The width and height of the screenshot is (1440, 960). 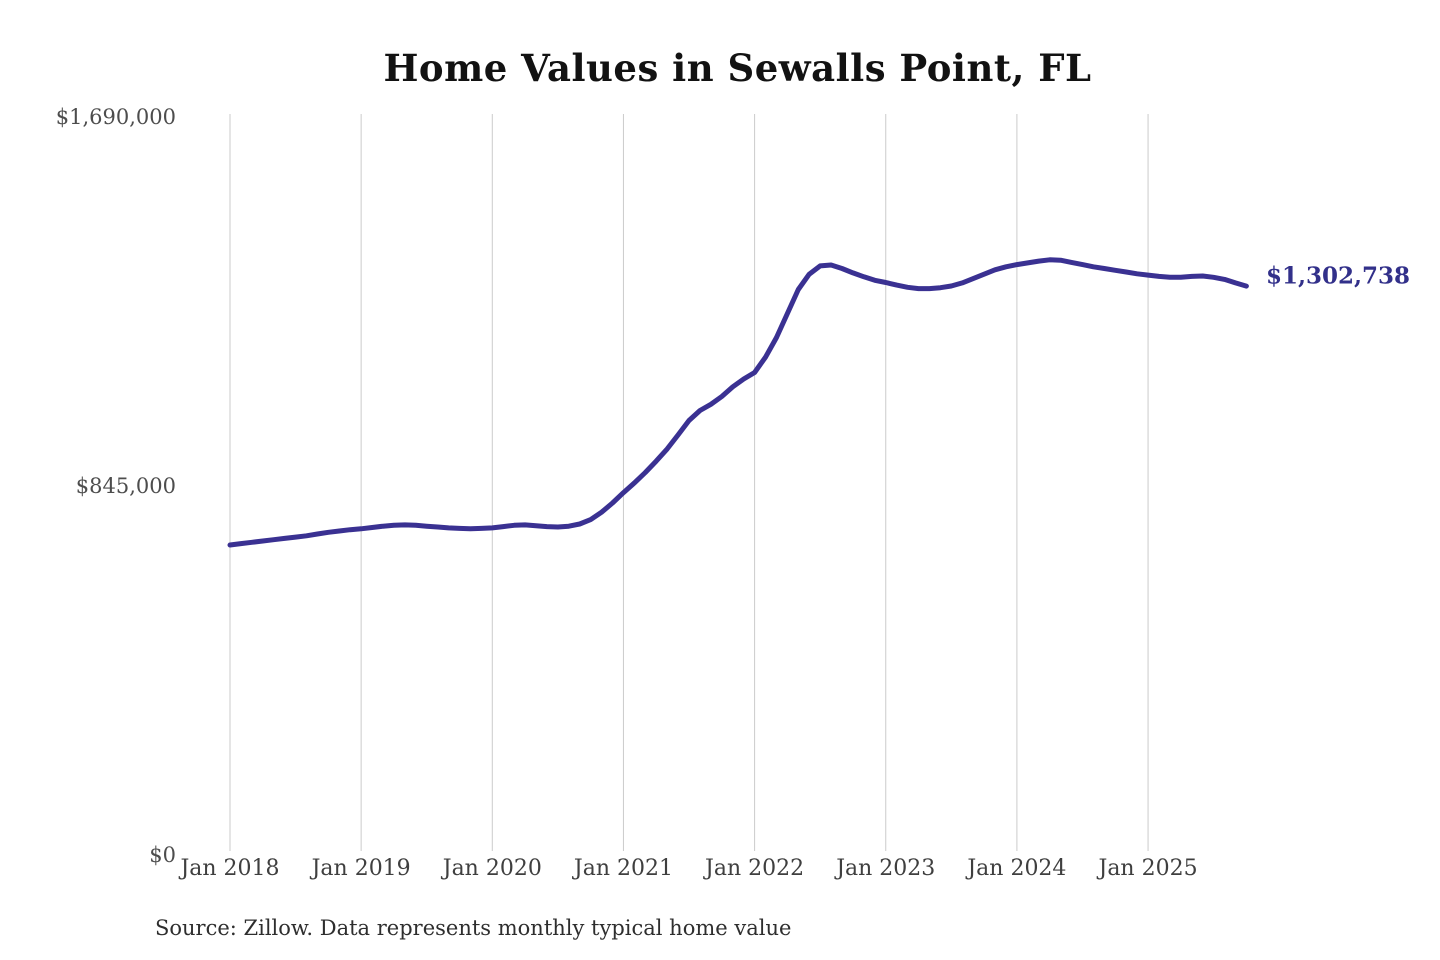 I want to click on x-axis-tick-label: Jan 2019, so click(x=361, y=868).